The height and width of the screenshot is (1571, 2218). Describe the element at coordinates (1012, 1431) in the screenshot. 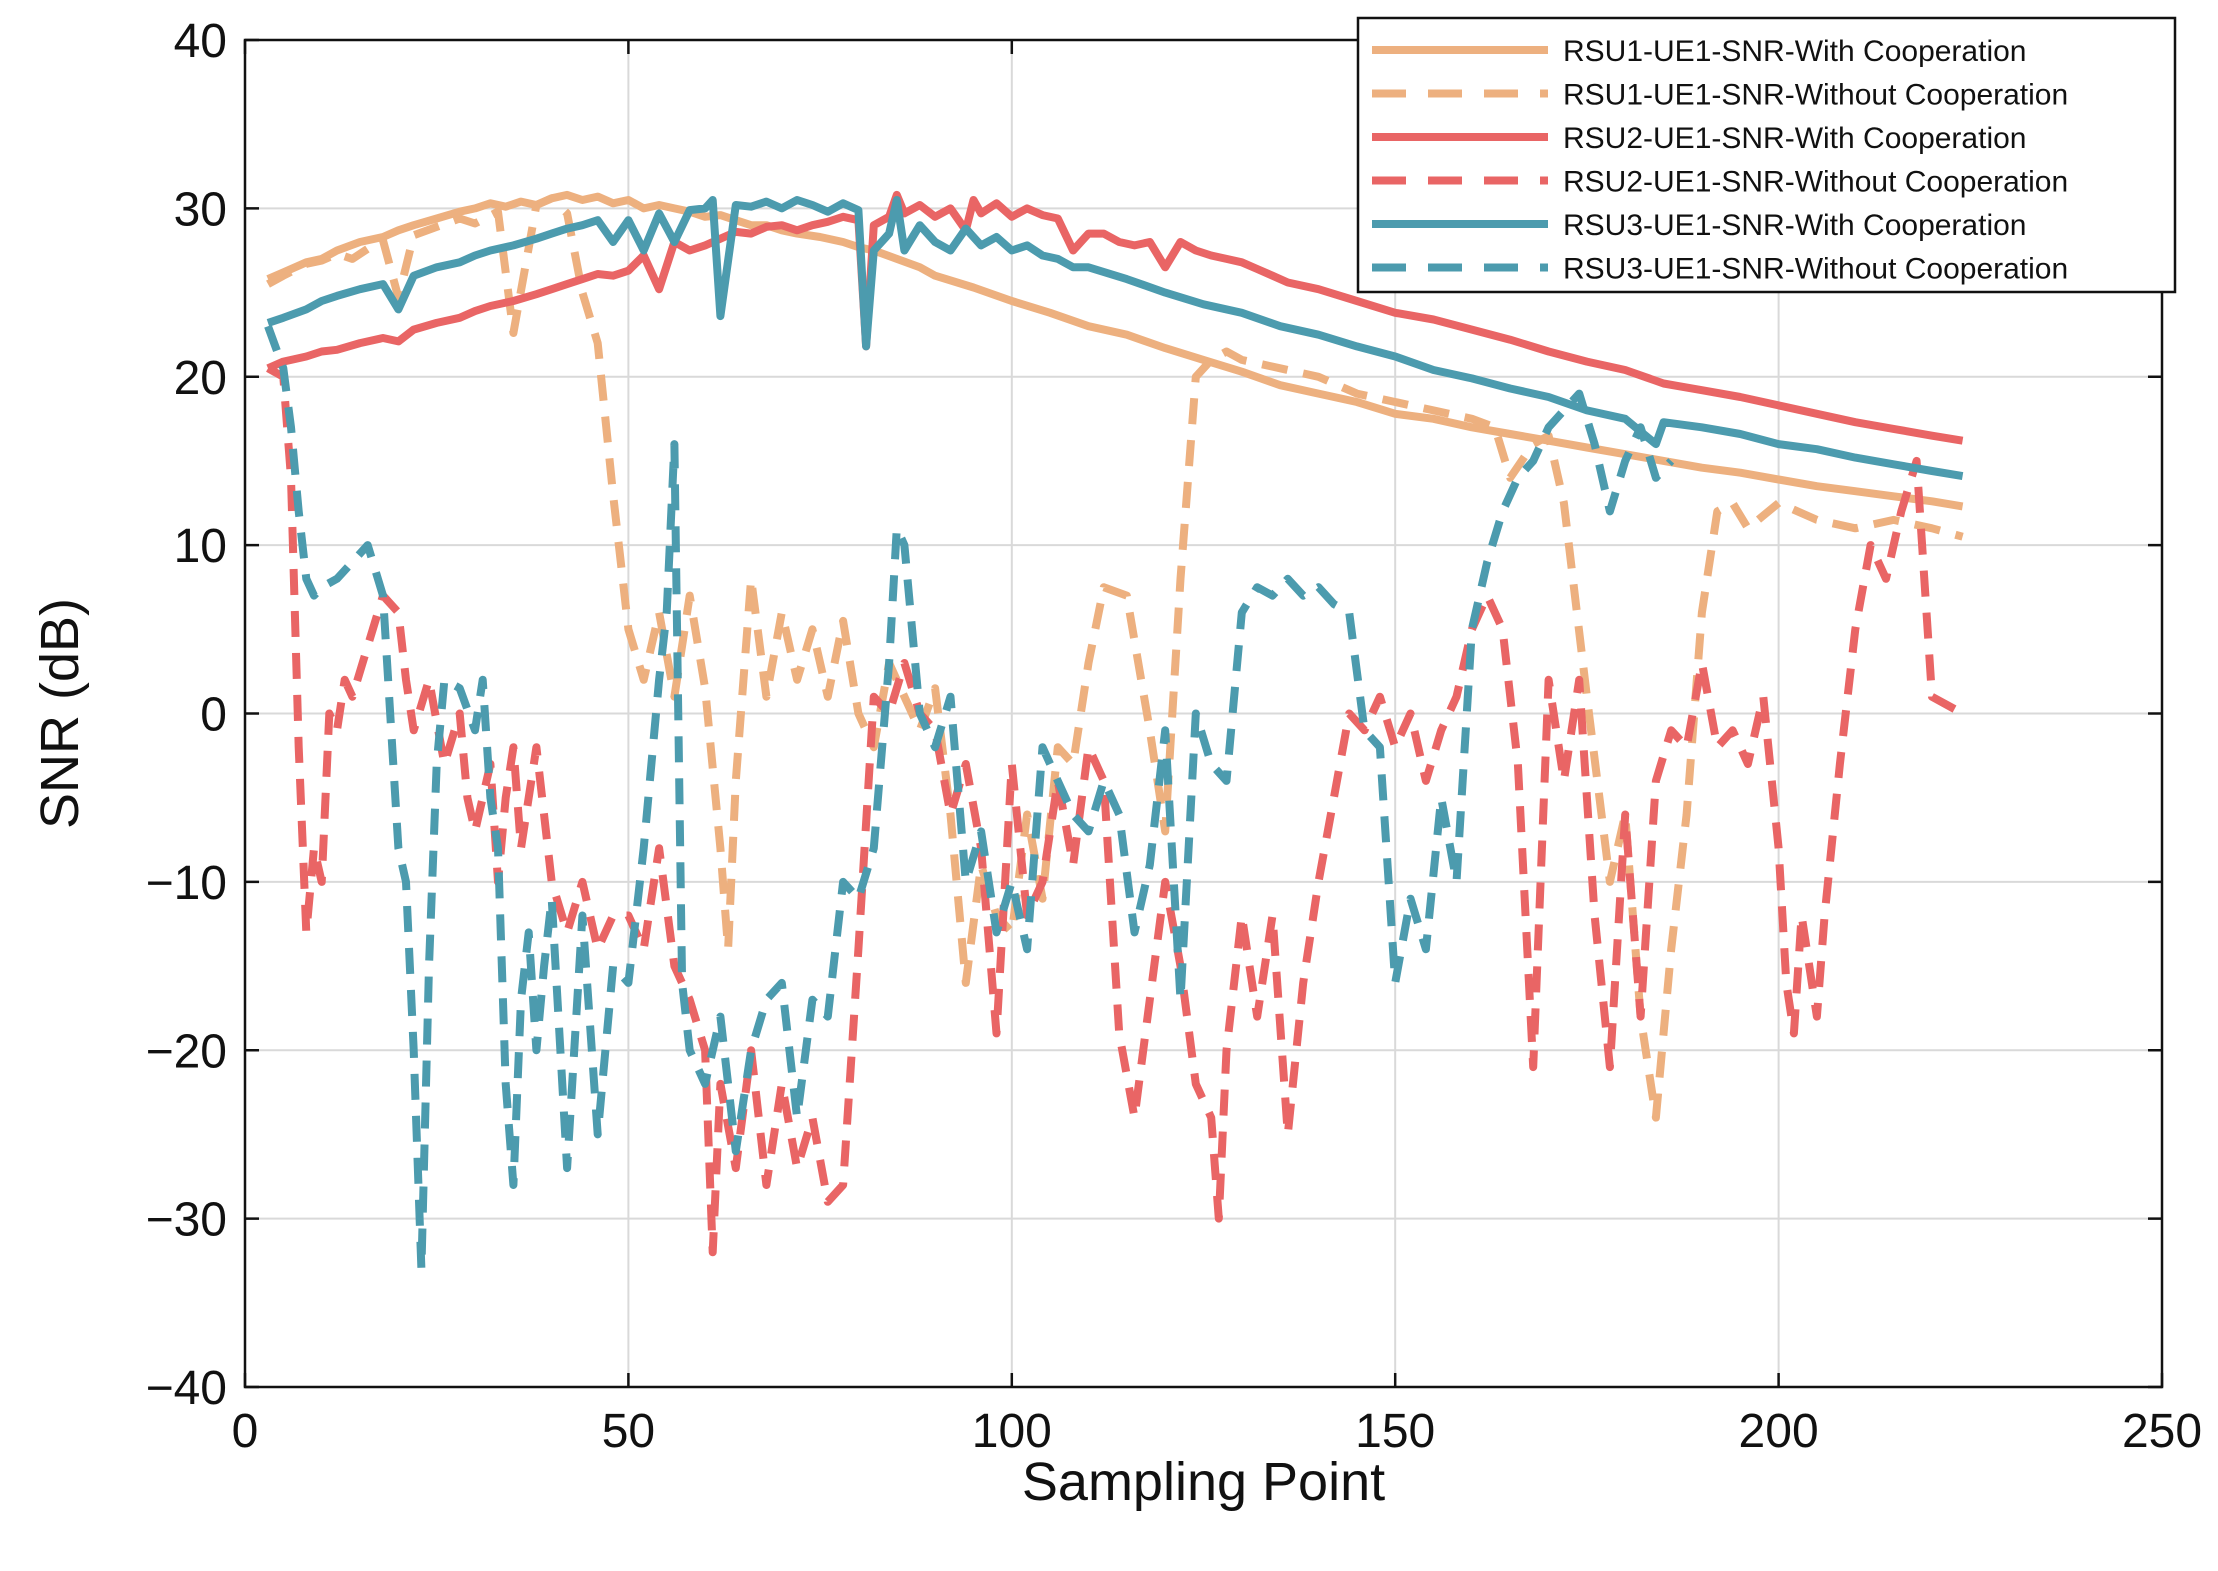

I see `x-tick-label: 100` at that location.